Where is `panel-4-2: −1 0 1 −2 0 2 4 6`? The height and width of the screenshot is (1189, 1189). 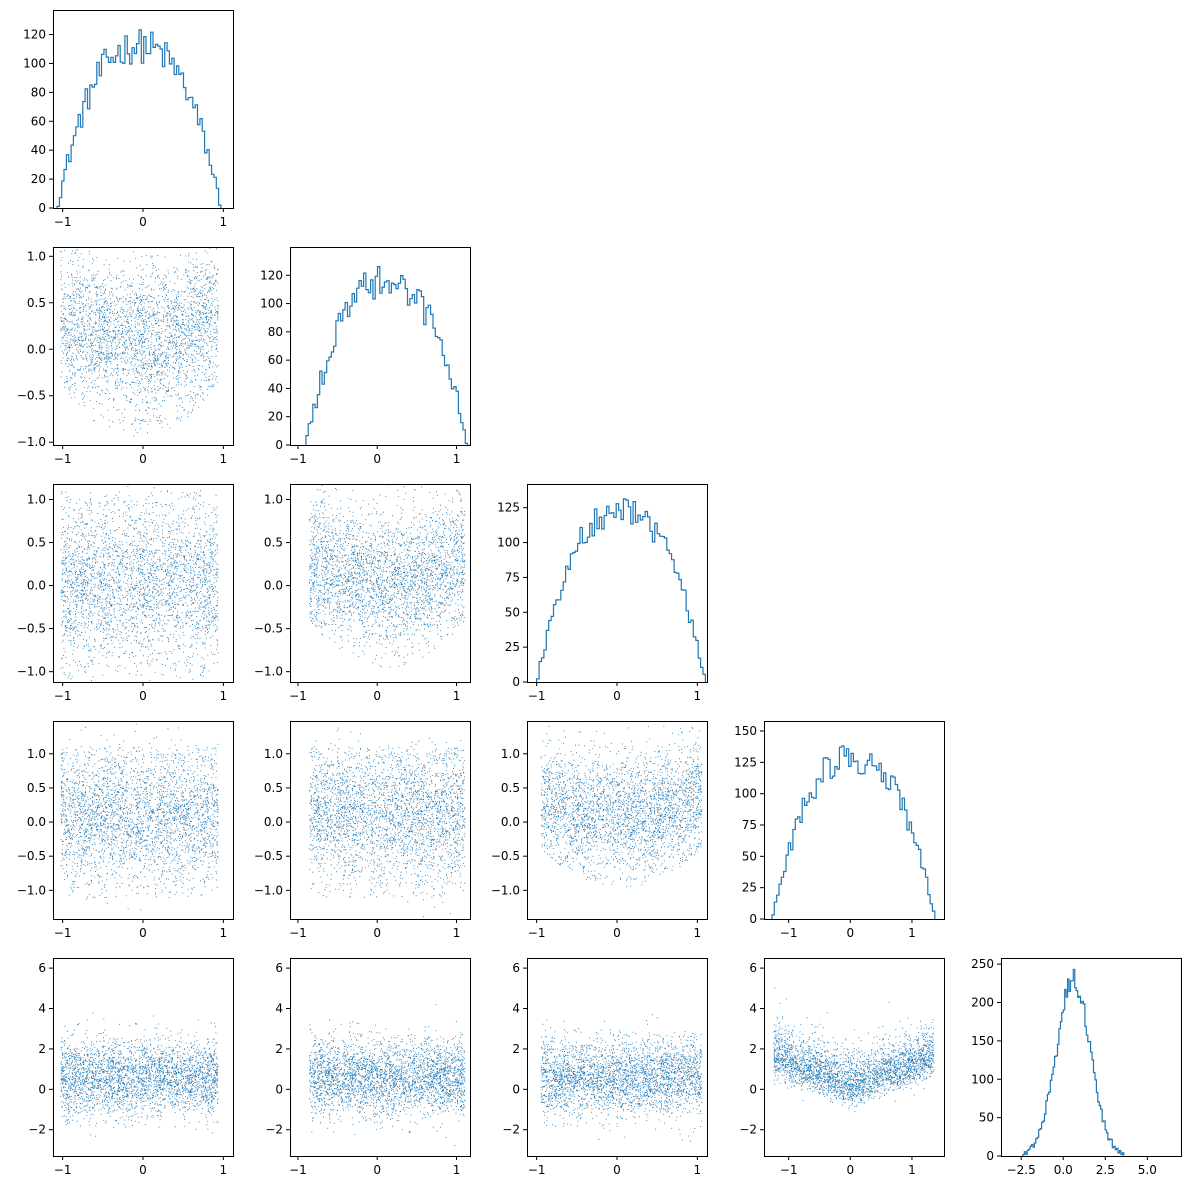 panel-4-2: −1 0 1 −2 0 2 4 6 is located at coordinates (605, 1067).